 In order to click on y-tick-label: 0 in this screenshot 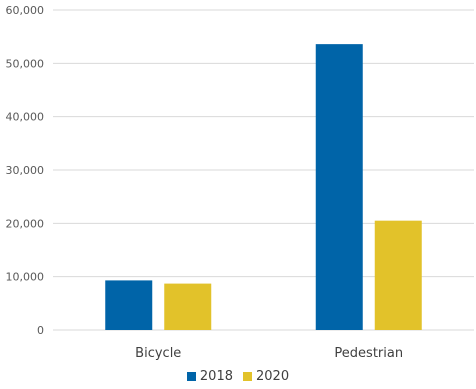, I will do `click(40, 330)`.